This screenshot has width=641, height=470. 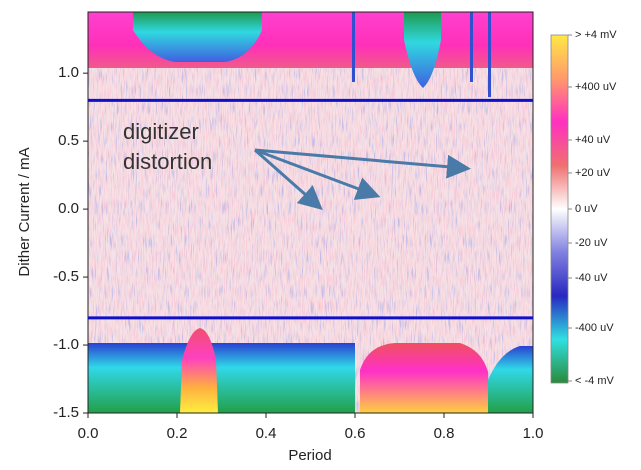 What do you see at coordinates (167, 161) in the screenshot?
I see `annotation-text: distortion` at bounding box center [167, 161].